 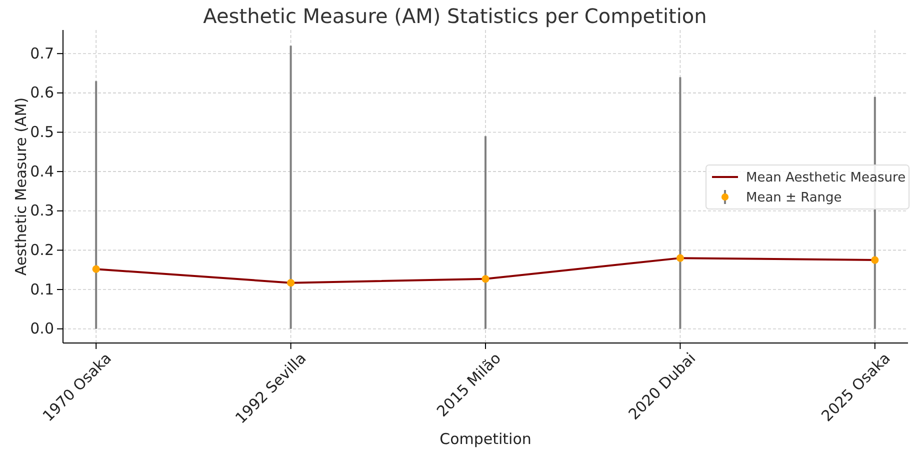 I want to click on y-tick-label: 0.2, so click(x=42, y=250).